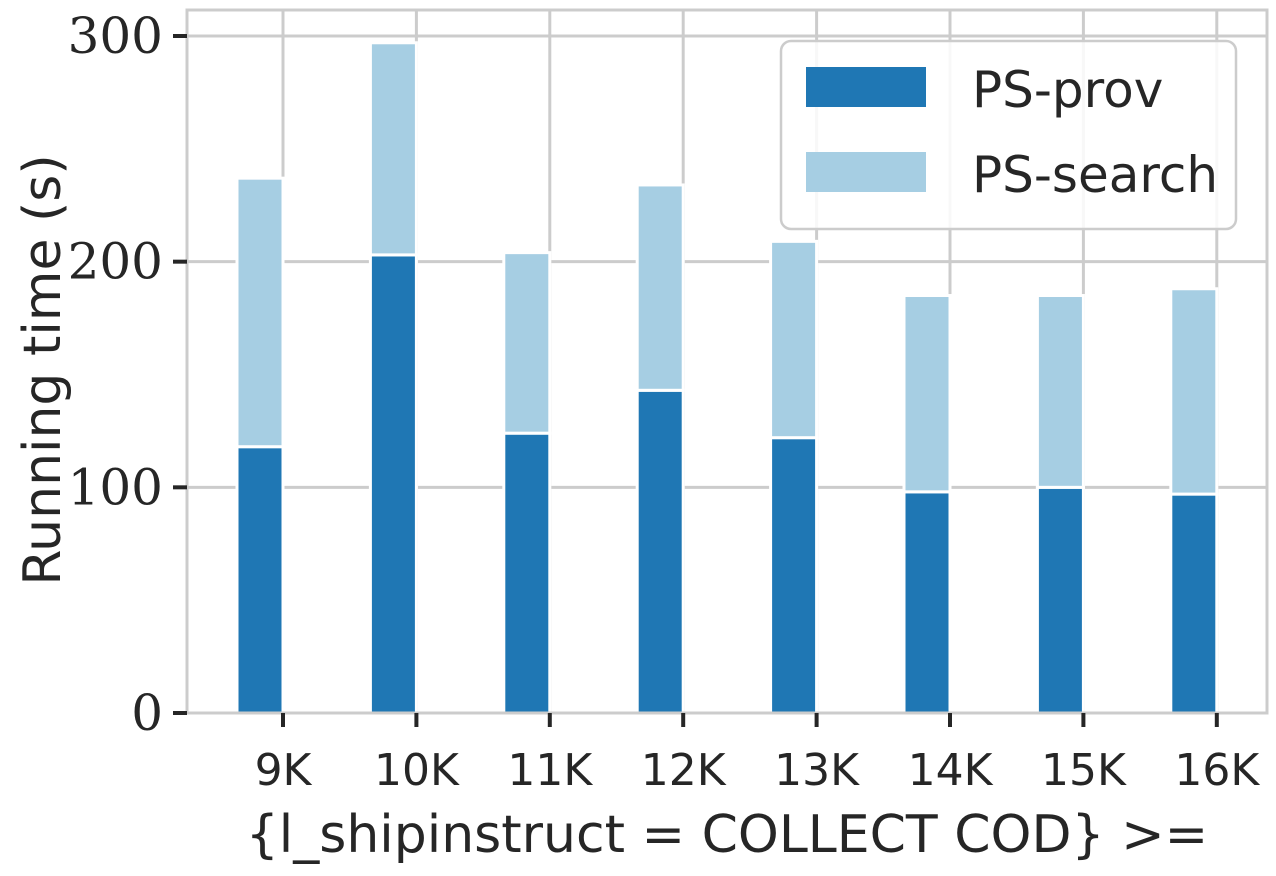 The width and height of the screenshot is (1276, 876). What do you see at coordinates (115, 487) in the screenshot?
I see `y-tick-label: 100` at bounding box center [115, 487].